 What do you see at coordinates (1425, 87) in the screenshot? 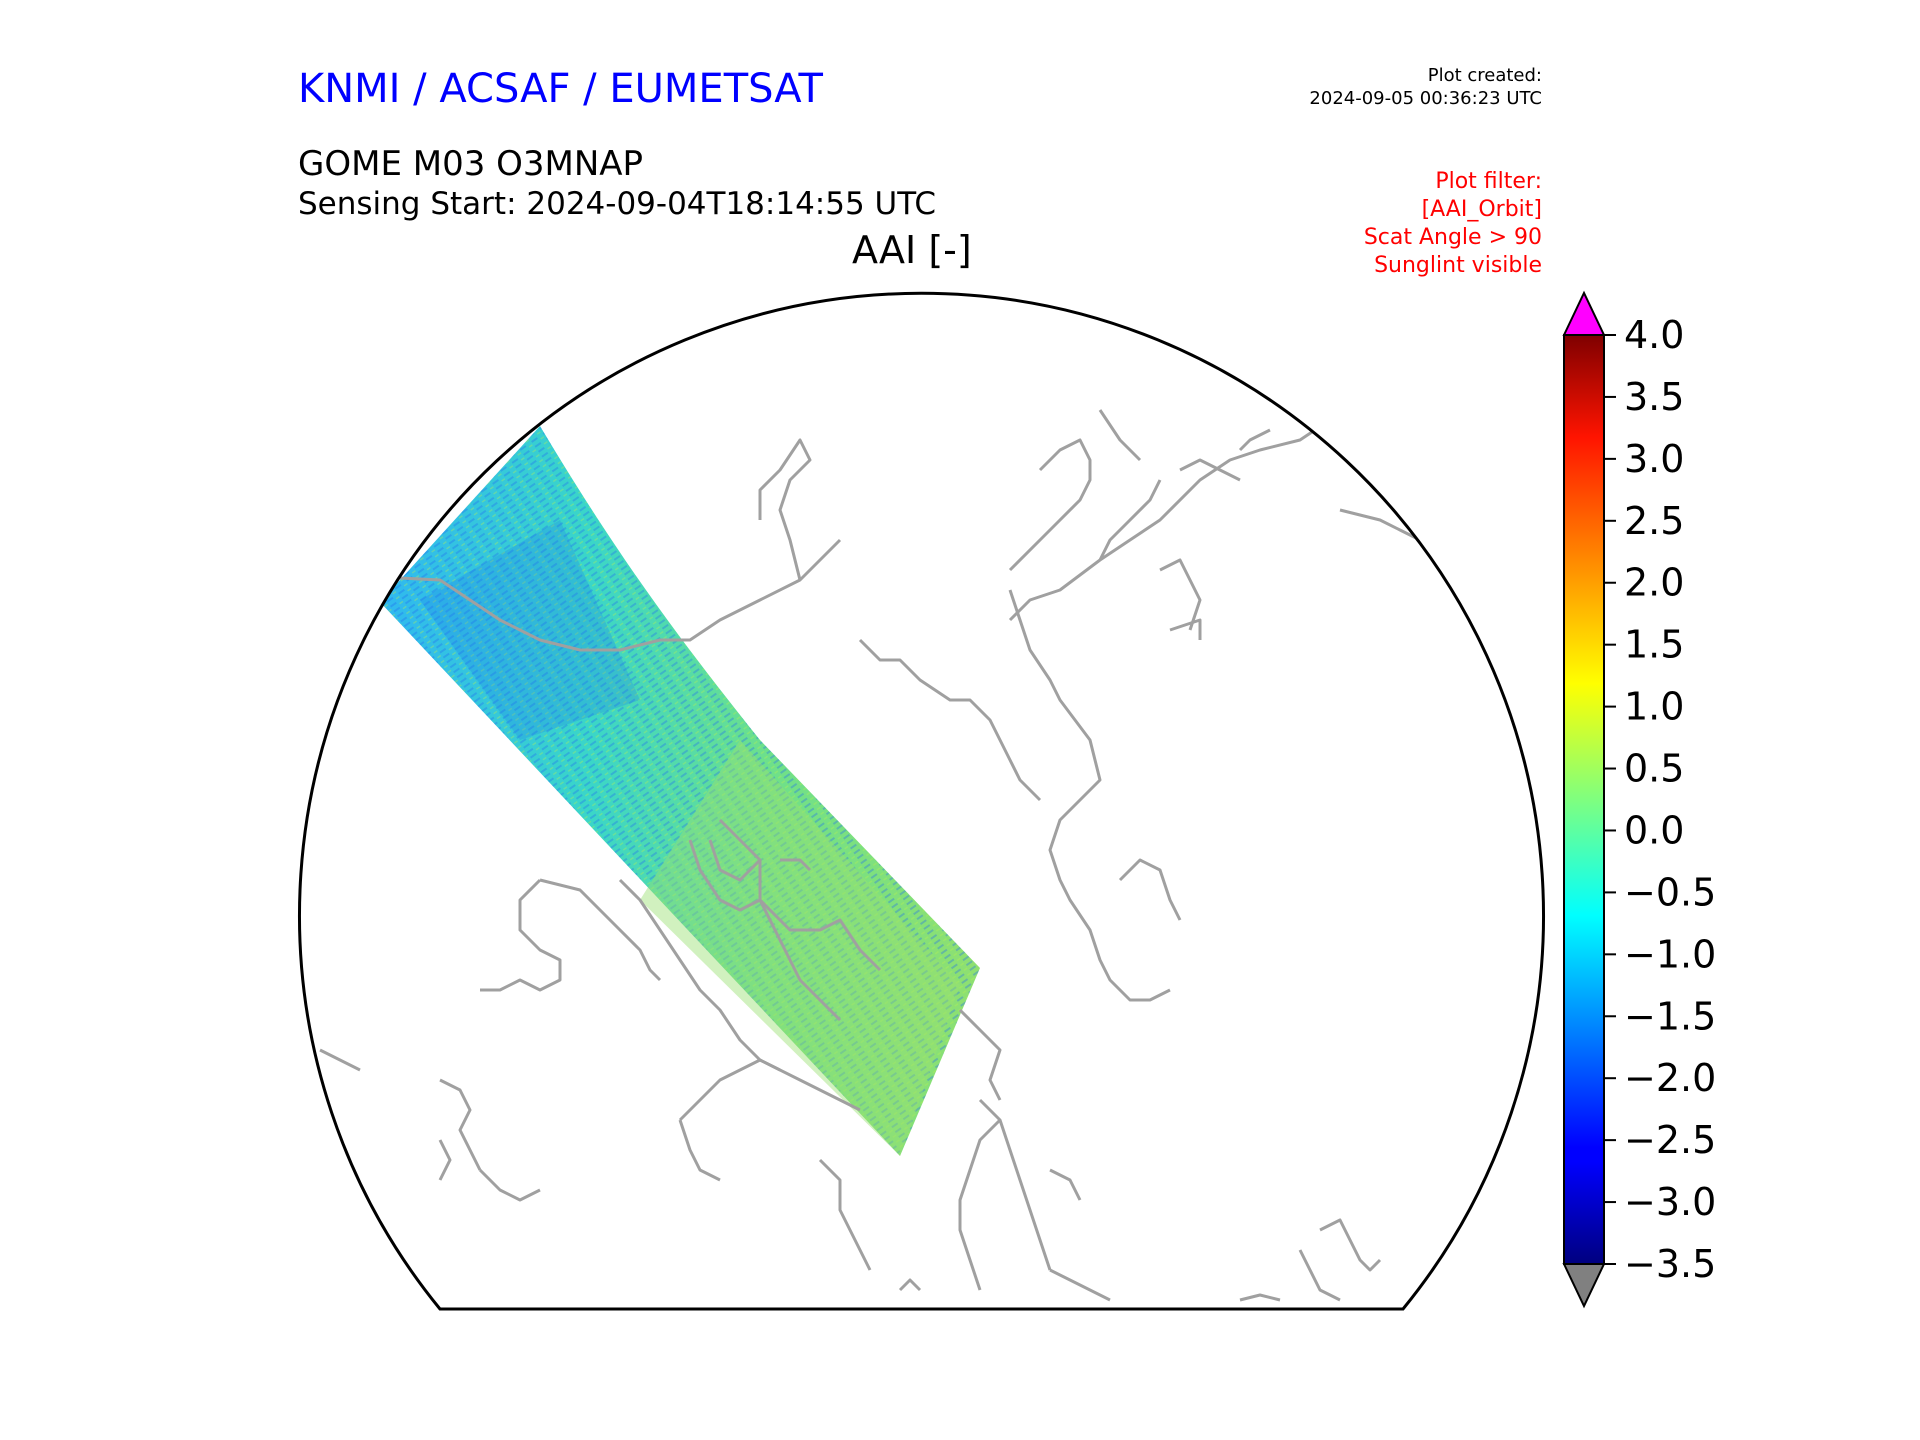
I see `plot-created-block: Plot created: 2024-09-05 00:36:23 UTC` at bounding box center [1425, 87].